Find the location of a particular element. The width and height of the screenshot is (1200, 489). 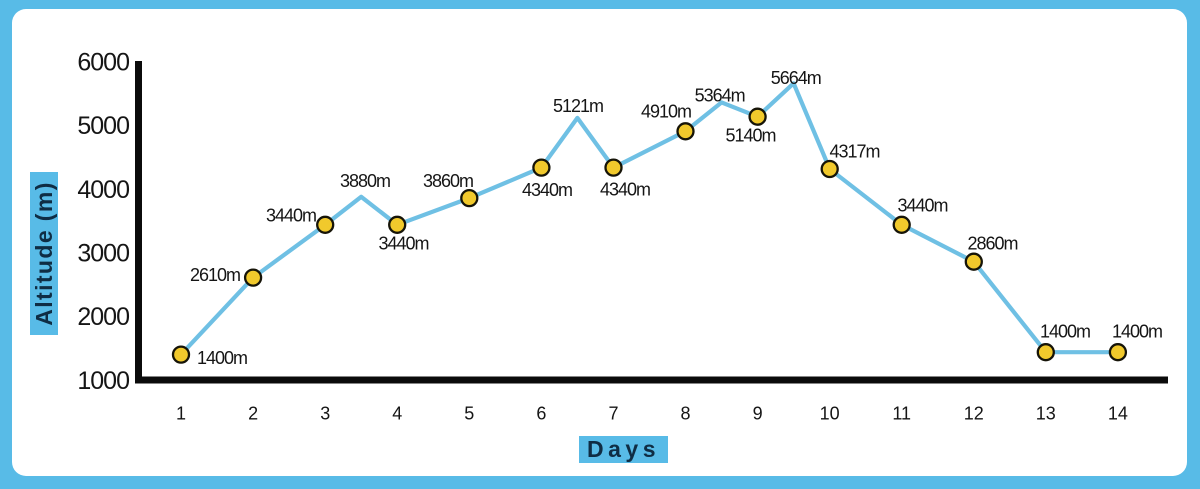

svg-text: 3860m is located at coordinates (448, 181).